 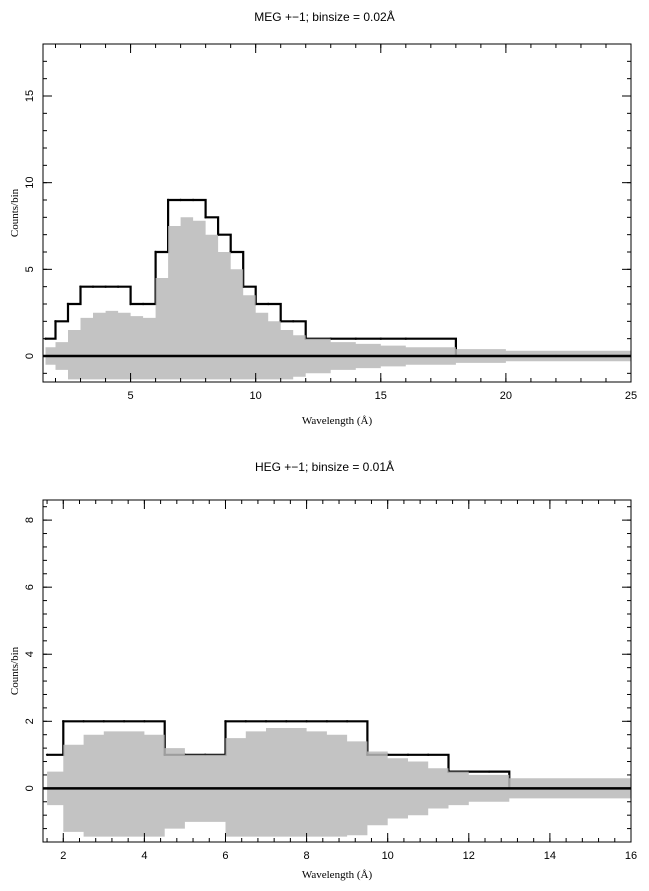 I want to click on y-tick-label: 5, so click(x=30, y=269).